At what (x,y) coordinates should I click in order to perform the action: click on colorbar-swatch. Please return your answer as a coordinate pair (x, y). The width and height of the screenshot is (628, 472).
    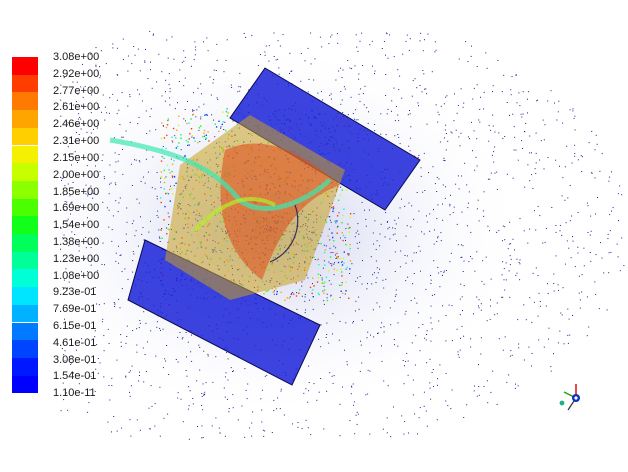
    Looking at the image, I should click on (25, 331).